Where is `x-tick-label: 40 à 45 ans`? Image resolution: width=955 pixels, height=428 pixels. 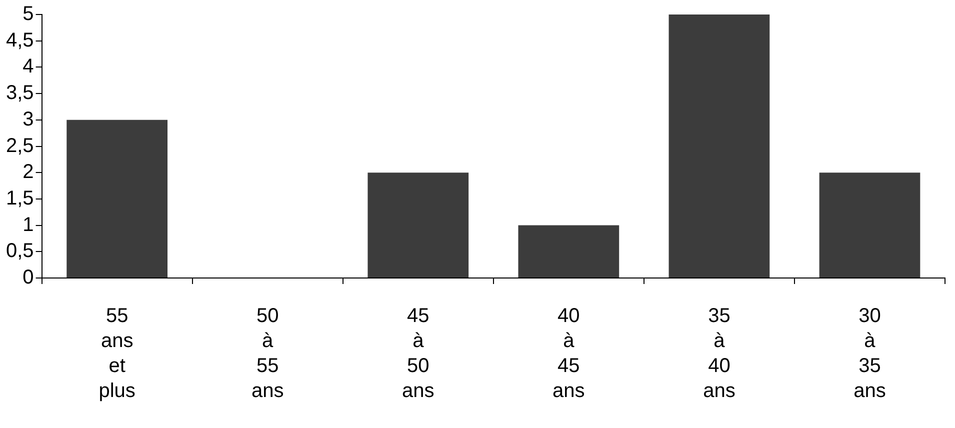 x-tick-label: 40 à 45 ans is located at coordinates (568, 353).